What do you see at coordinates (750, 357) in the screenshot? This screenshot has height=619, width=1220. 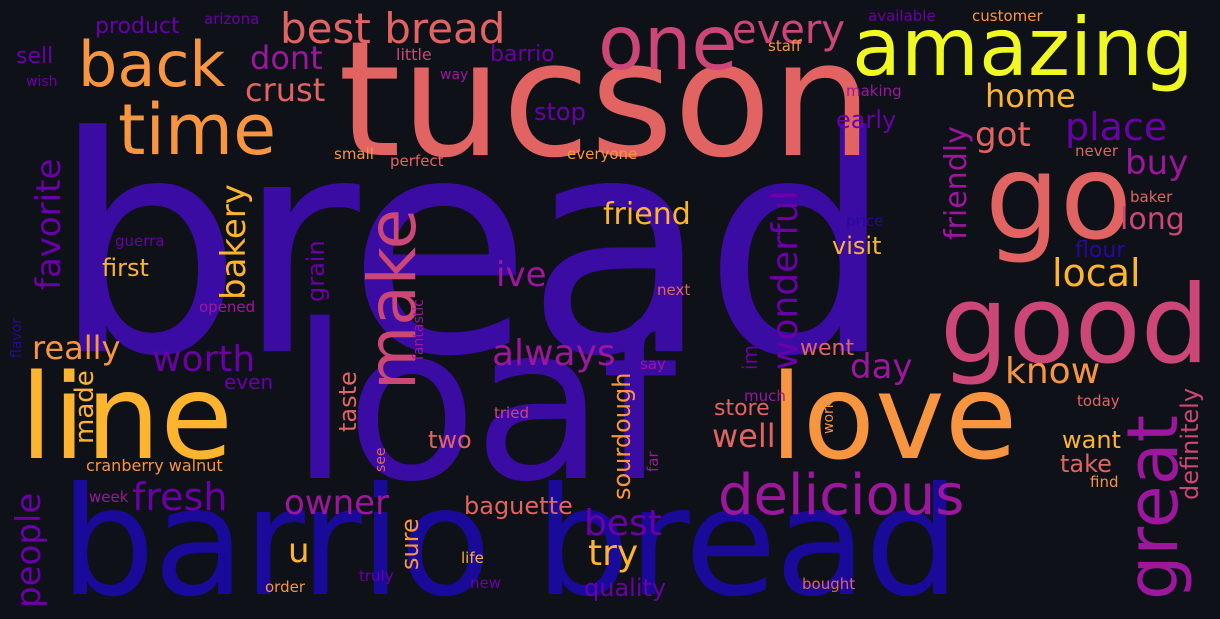 I see `word-im: im` at bounding box center [750, 357].